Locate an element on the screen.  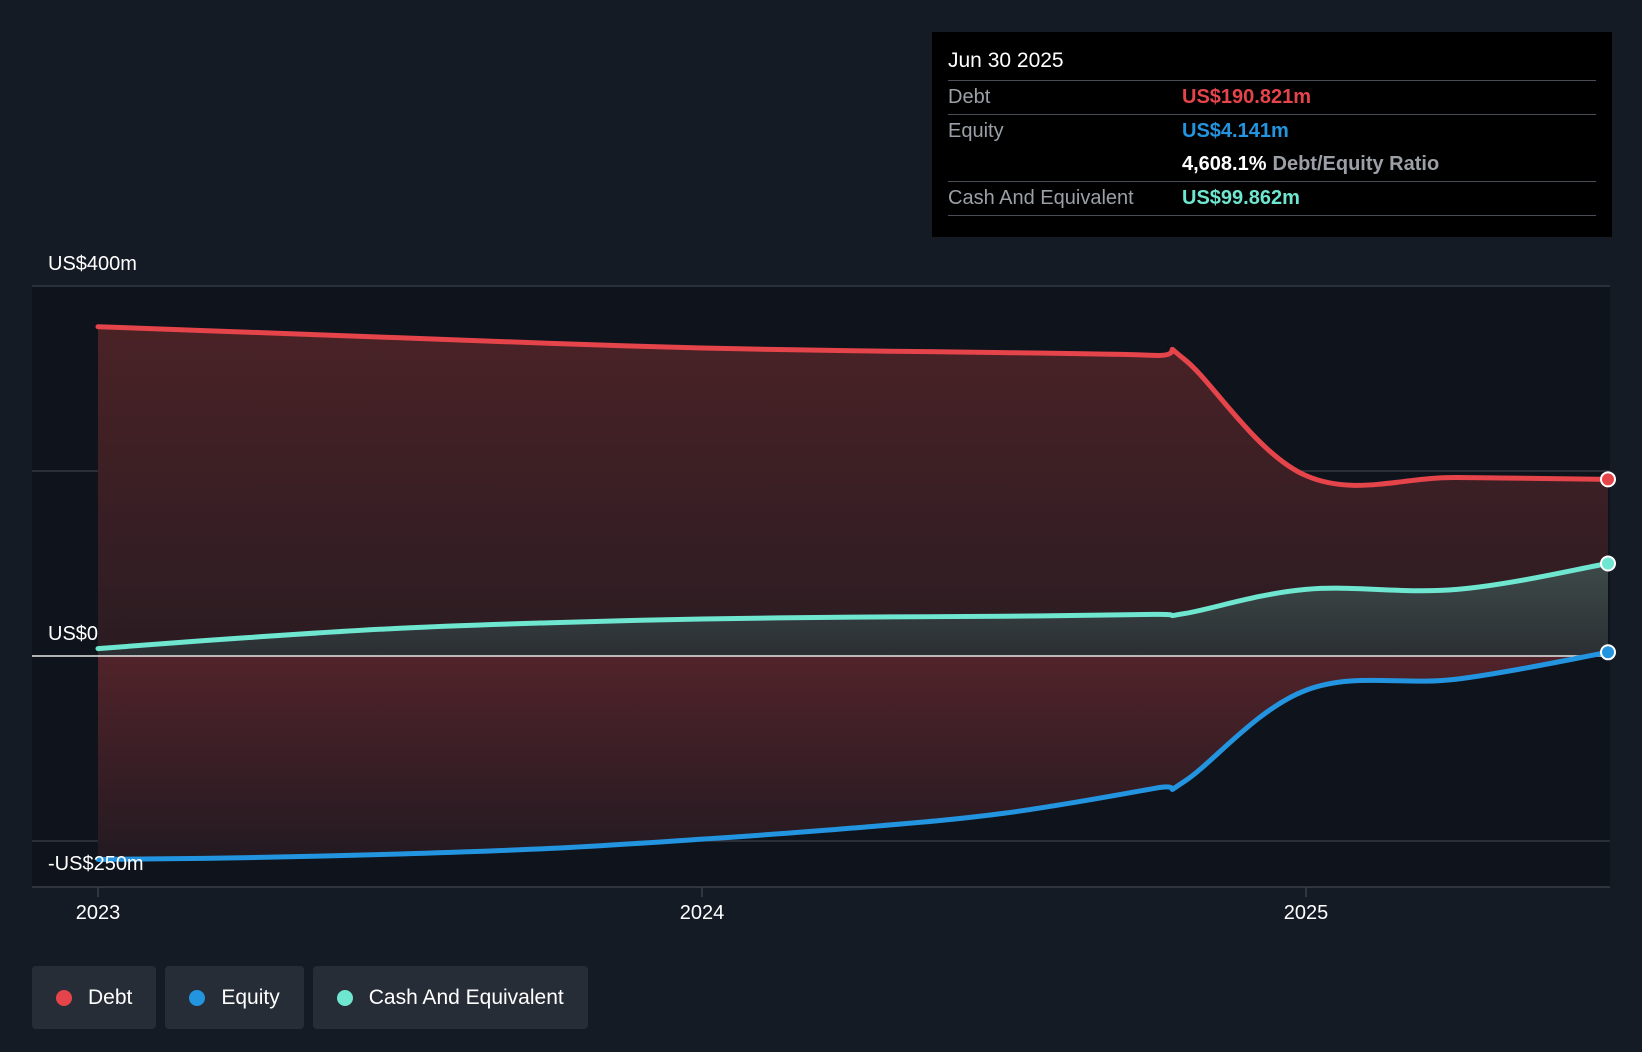
cash-end-marker is located at coordinates (1608, 563).